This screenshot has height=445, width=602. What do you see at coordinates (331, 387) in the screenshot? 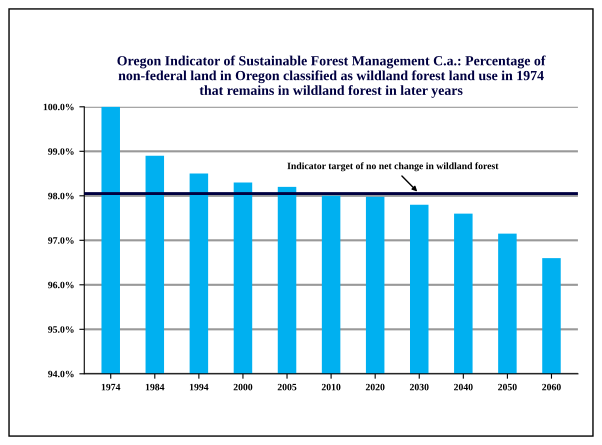
I see `x-tick-label: 2010` at bounding box center [331, 387].